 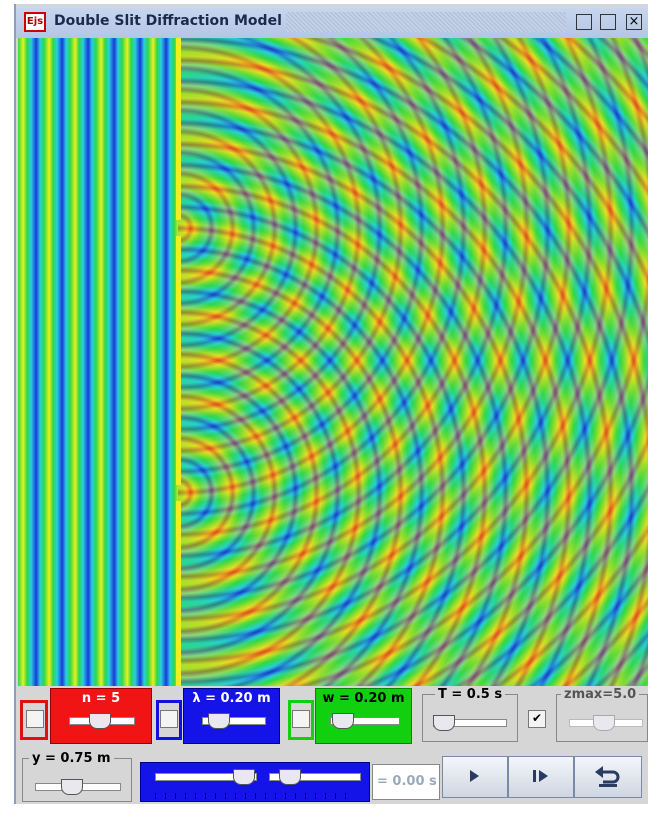 I want to click on play-button, so click(x=475, y=777).